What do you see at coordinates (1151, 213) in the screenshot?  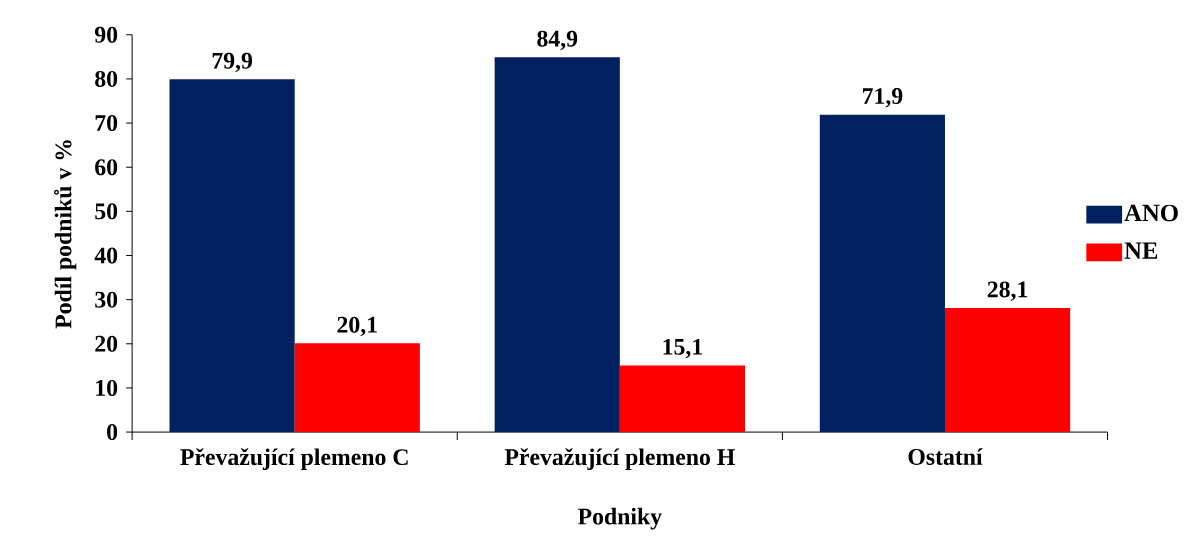 I see `legend-label: ANO` at bounding box center [1151, 213].